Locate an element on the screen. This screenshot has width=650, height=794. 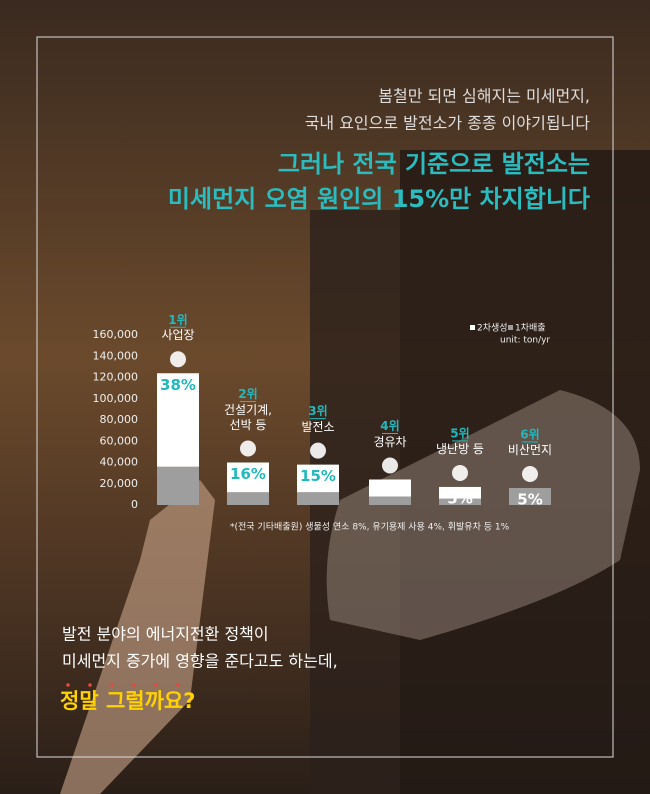
category-label: 냉난방 등 is located at coordinates (460, 448).